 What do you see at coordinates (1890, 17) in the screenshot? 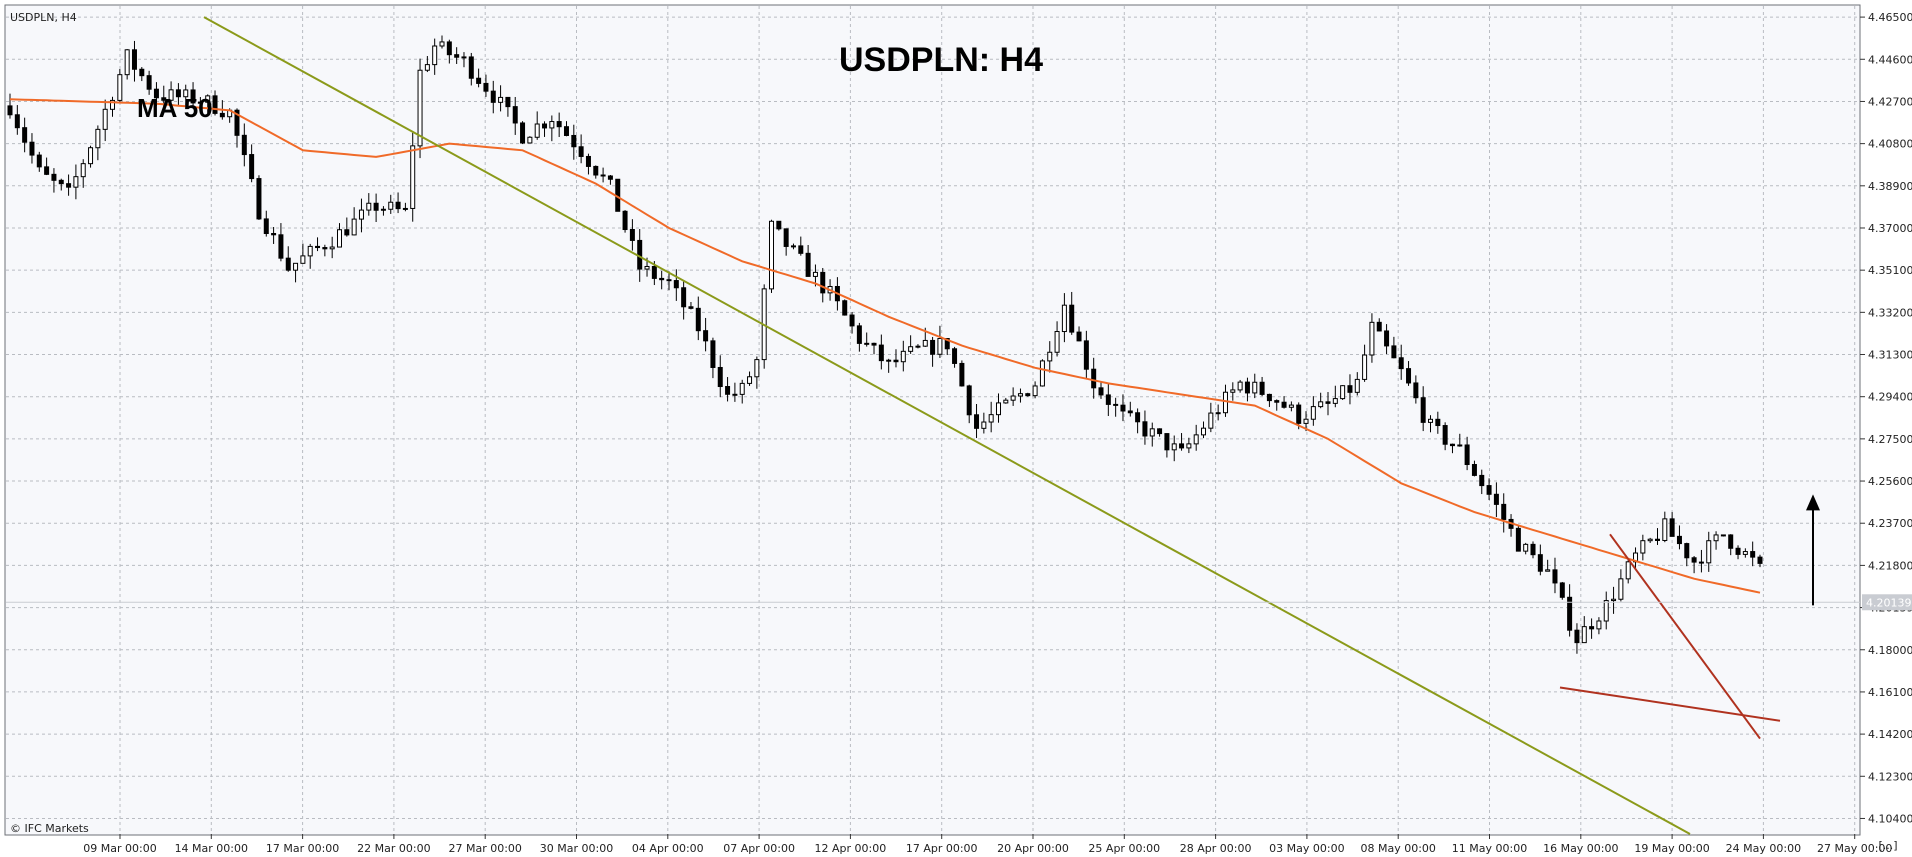
I see `y-tick-label: 4.46500` at bounding box center [1890, 17].